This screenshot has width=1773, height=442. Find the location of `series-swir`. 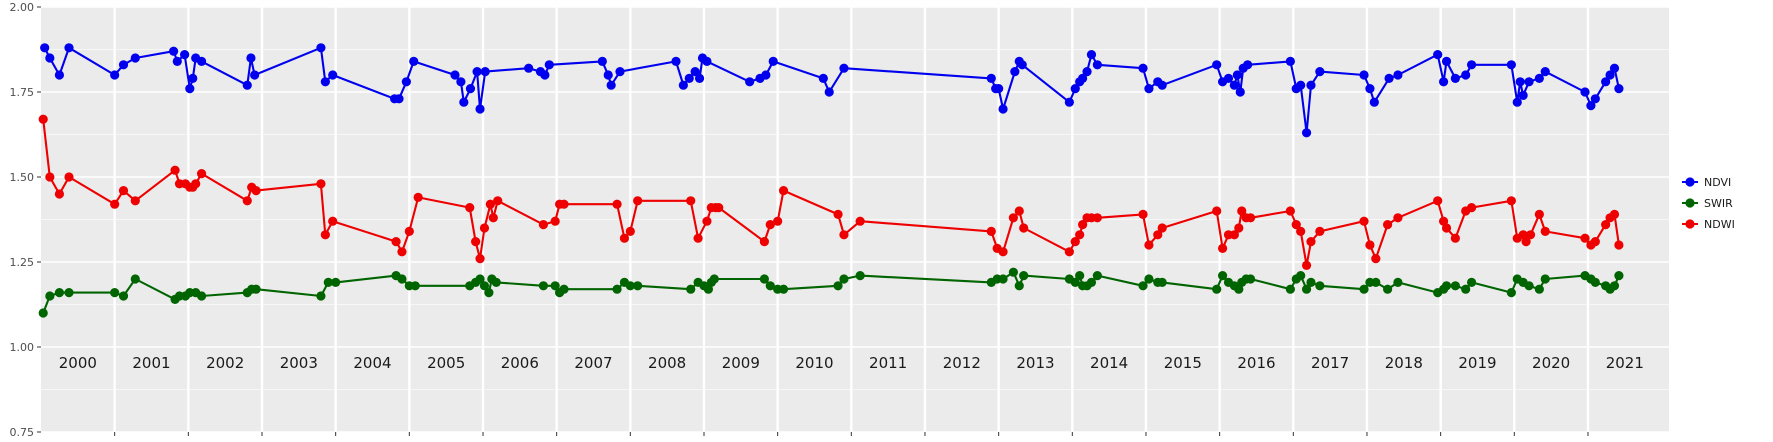

series-swir is located at coordinates (831, 292).